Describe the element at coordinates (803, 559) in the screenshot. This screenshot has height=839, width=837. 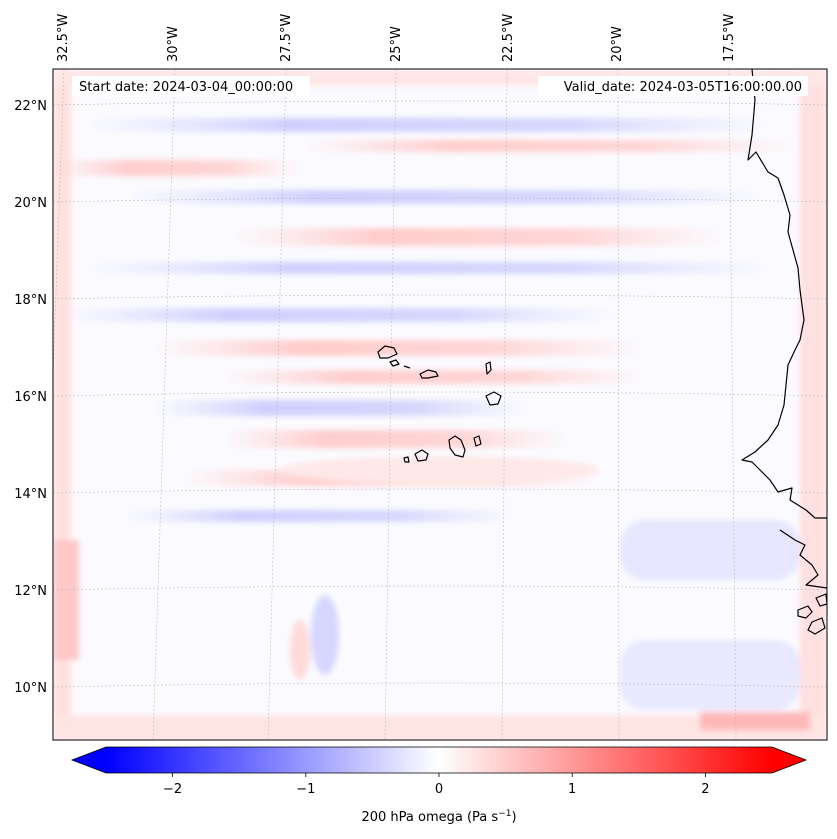
I see `west-africa-coast-south` at that location.